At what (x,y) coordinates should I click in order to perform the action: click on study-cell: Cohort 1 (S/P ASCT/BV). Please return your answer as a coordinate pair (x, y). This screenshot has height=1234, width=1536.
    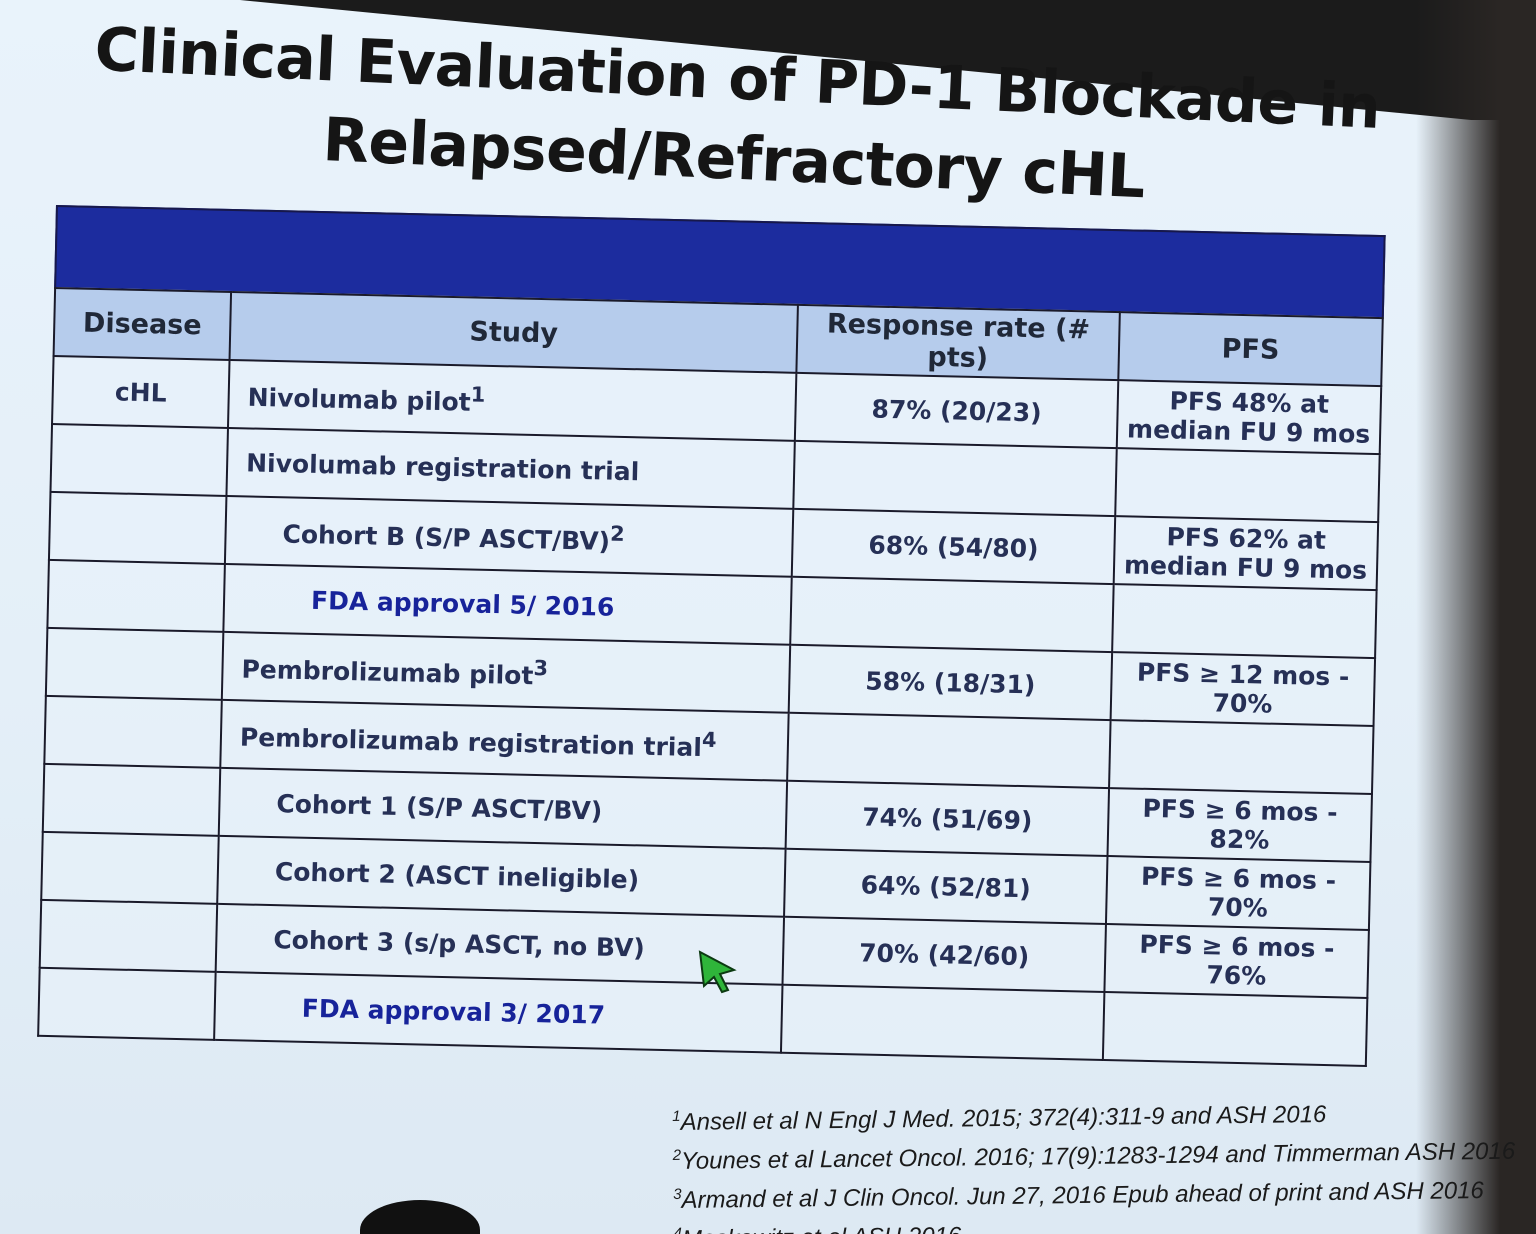
    Looking at the image, I should click on (503, 808).